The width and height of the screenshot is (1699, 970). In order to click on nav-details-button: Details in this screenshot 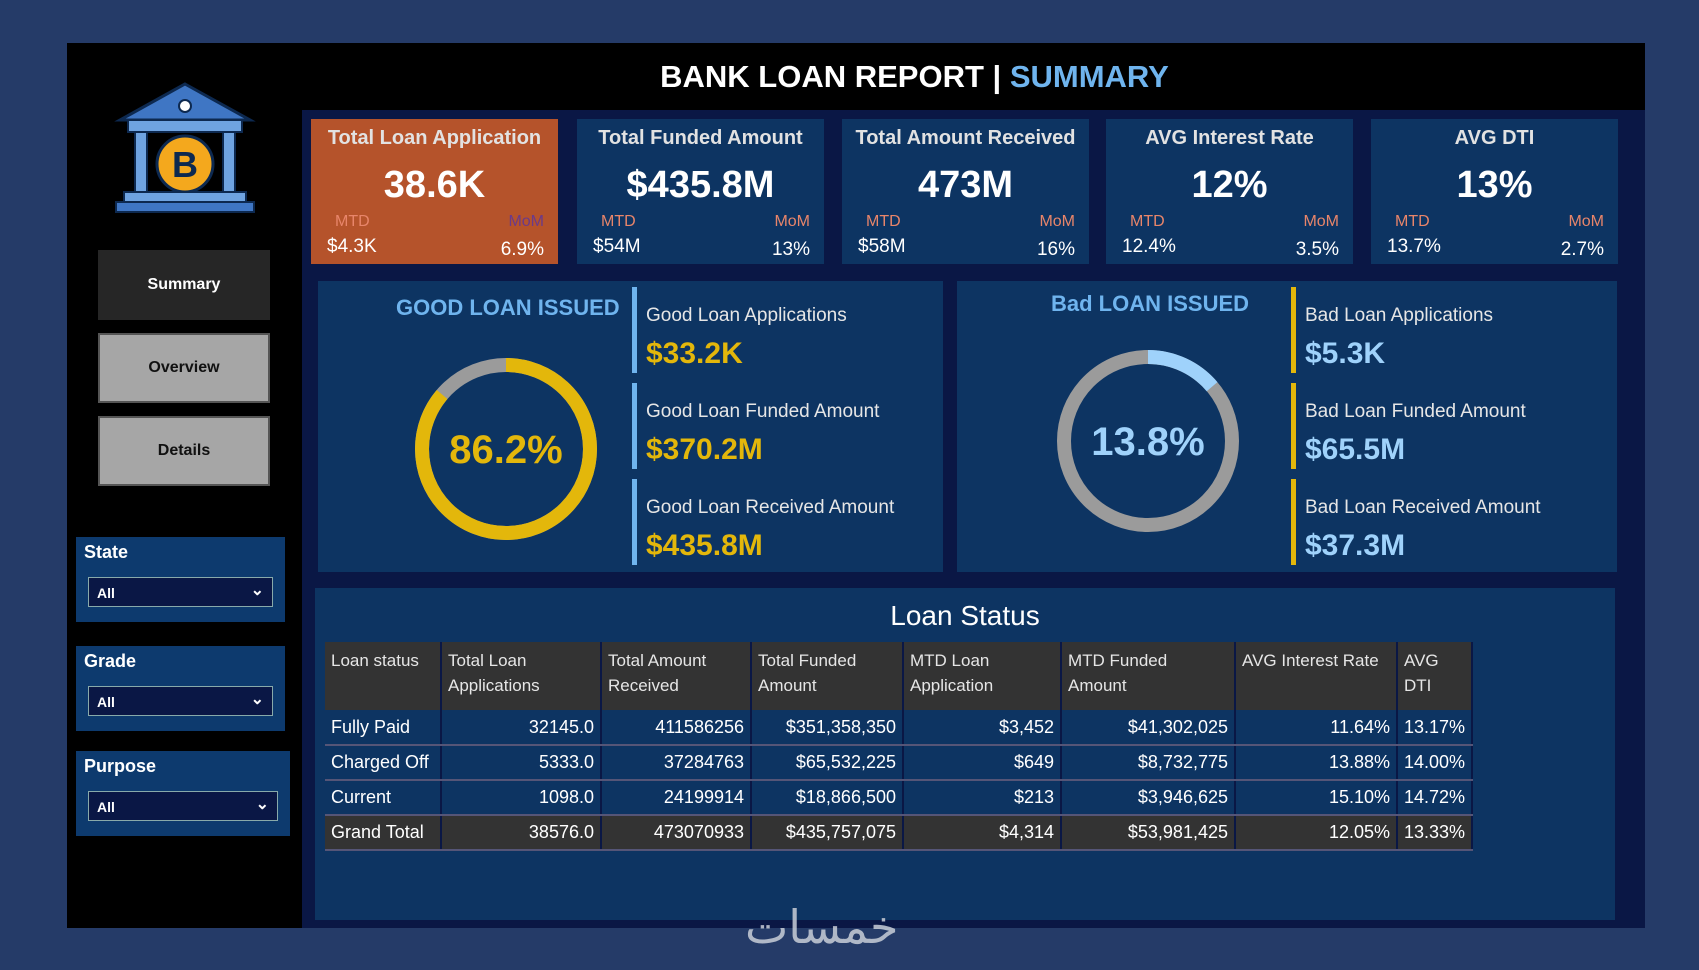, I will do `click(184, 451)`.